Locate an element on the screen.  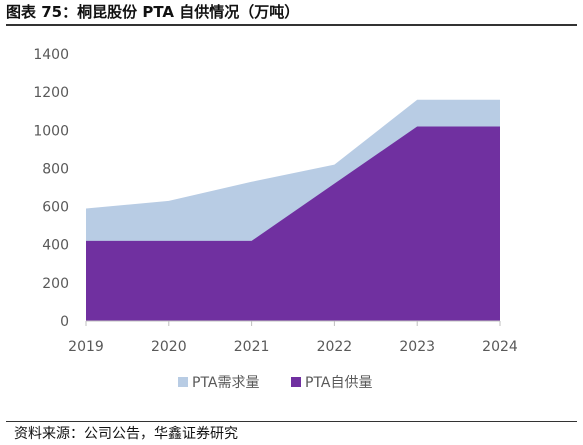
y-tick-label: 600 is located at coordinates (55, 208).